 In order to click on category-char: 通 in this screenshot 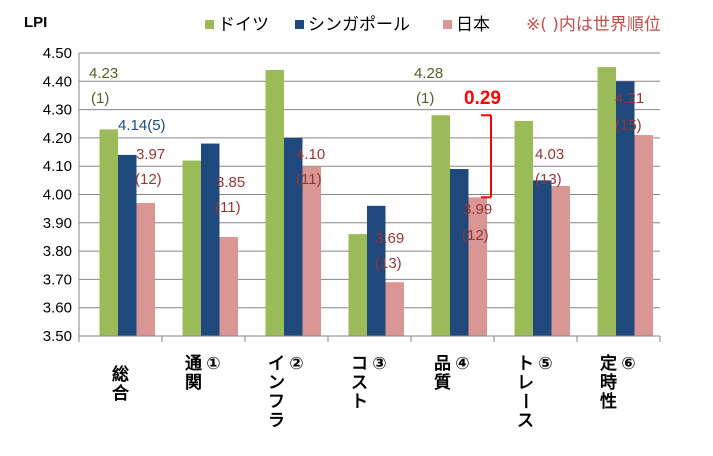, I will do `click(193, 364)`.